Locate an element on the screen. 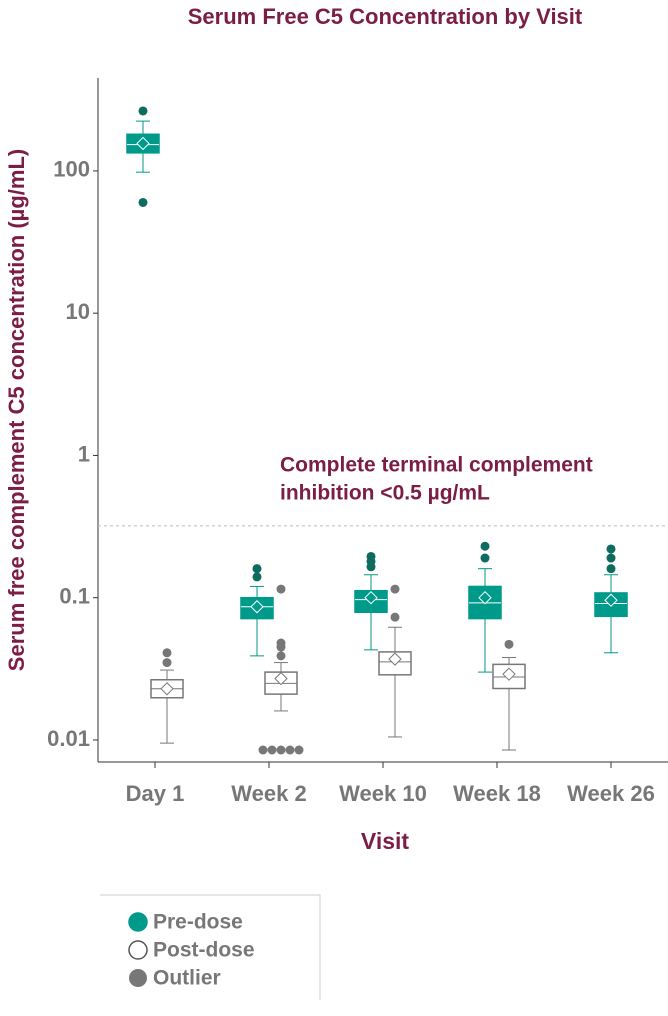 The width and height of the screenshot is (668, 1016). x-tick-label: Week 2 is located at coordinates (268, 793).